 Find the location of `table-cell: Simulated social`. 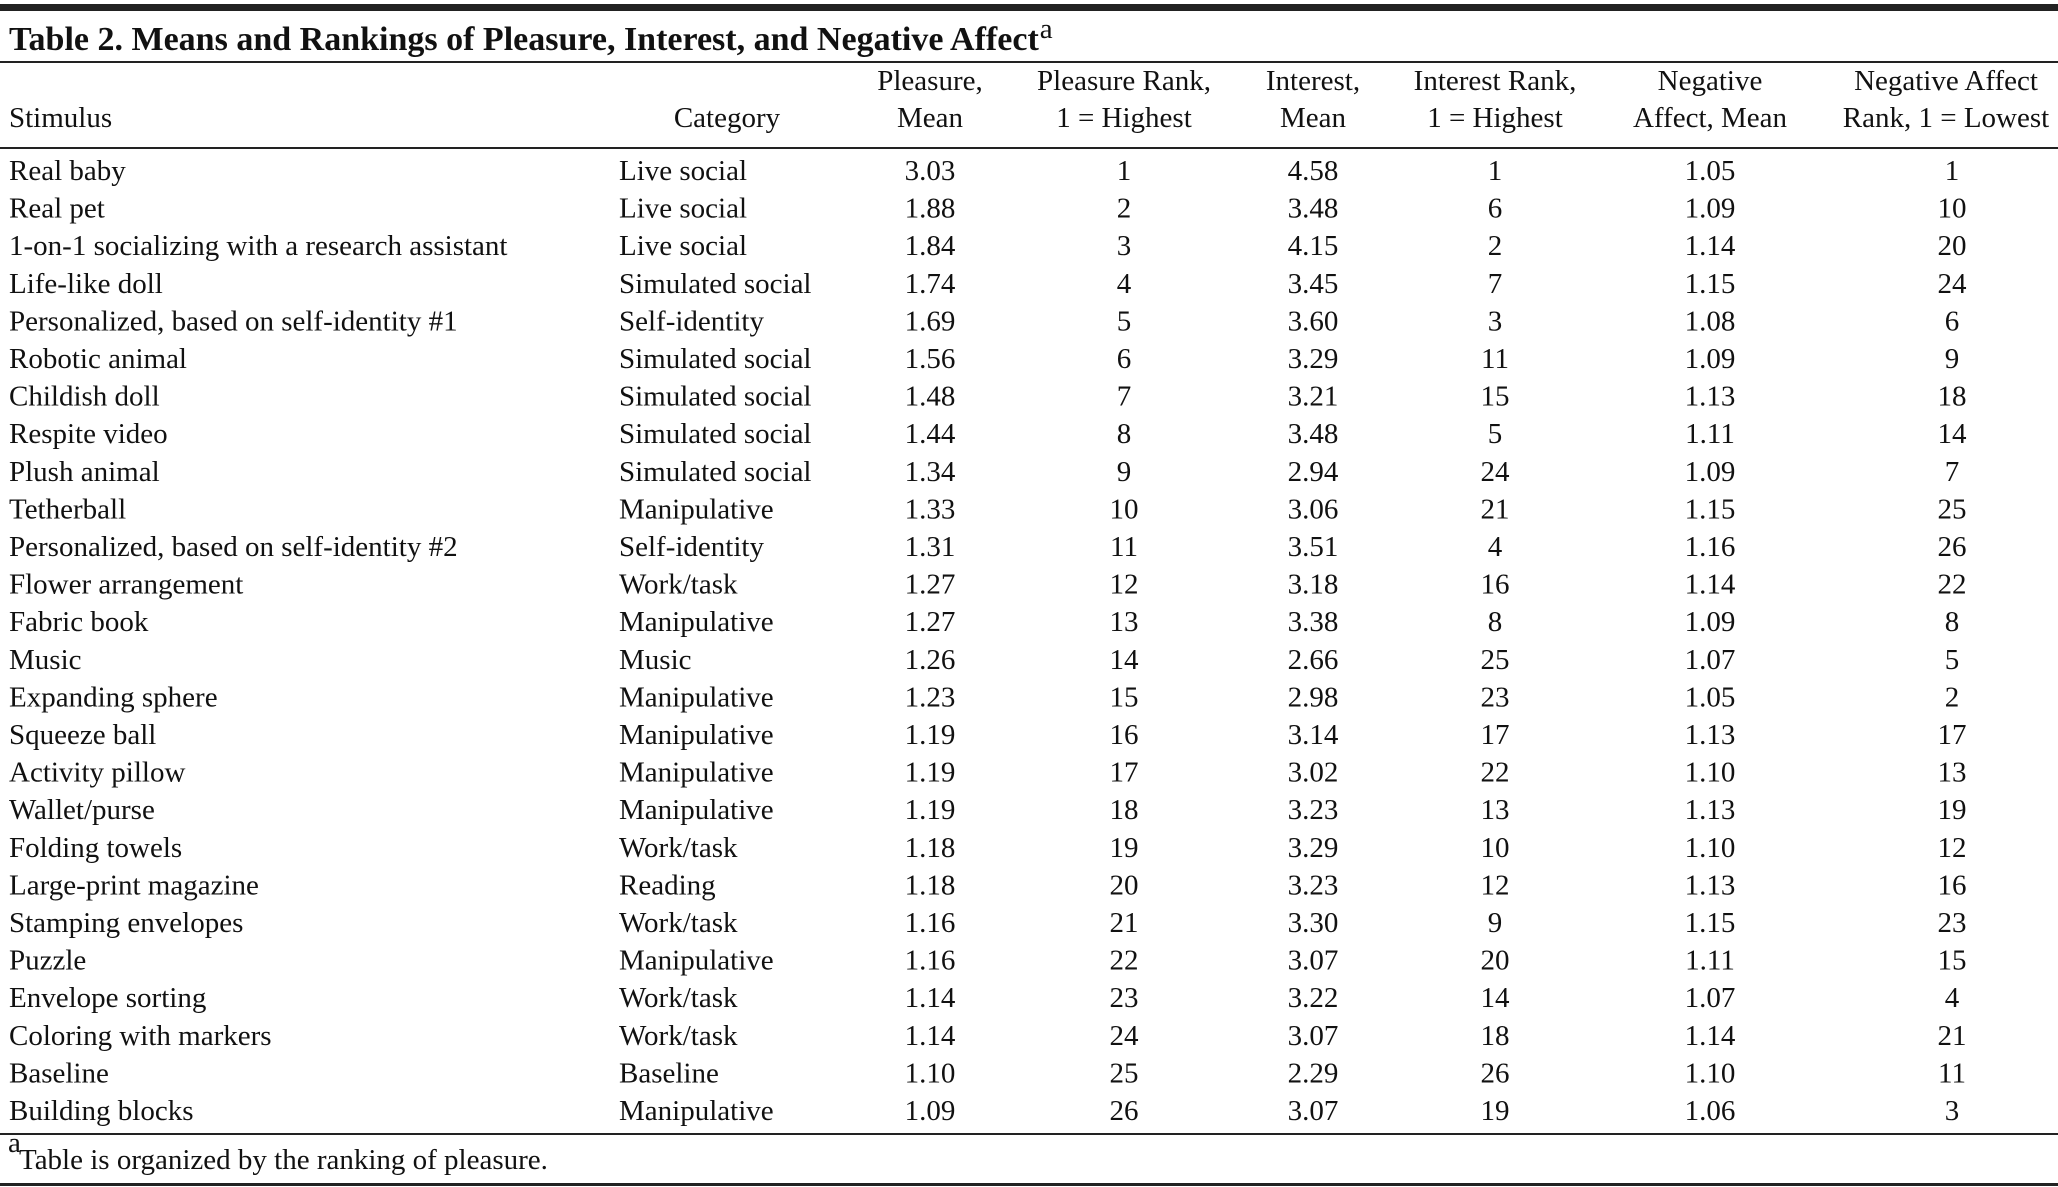

table-cell: Simulated social is located at coordinates (715, 434).